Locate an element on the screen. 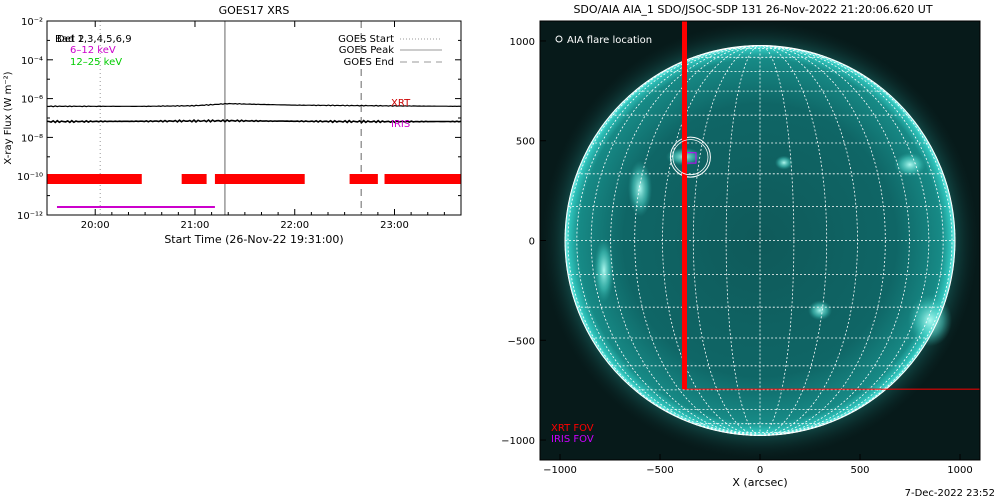 The height and width of the screenshot is (500, 1000). aia-xlabel: X (arcsec) is located at coordinates (759, 482).